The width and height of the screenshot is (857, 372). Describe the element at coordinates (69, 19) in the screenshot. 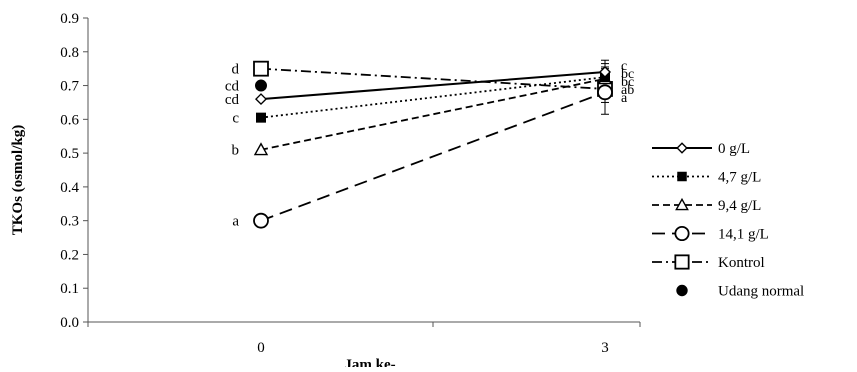

I see `y-tick-label: 0.9` at that location.